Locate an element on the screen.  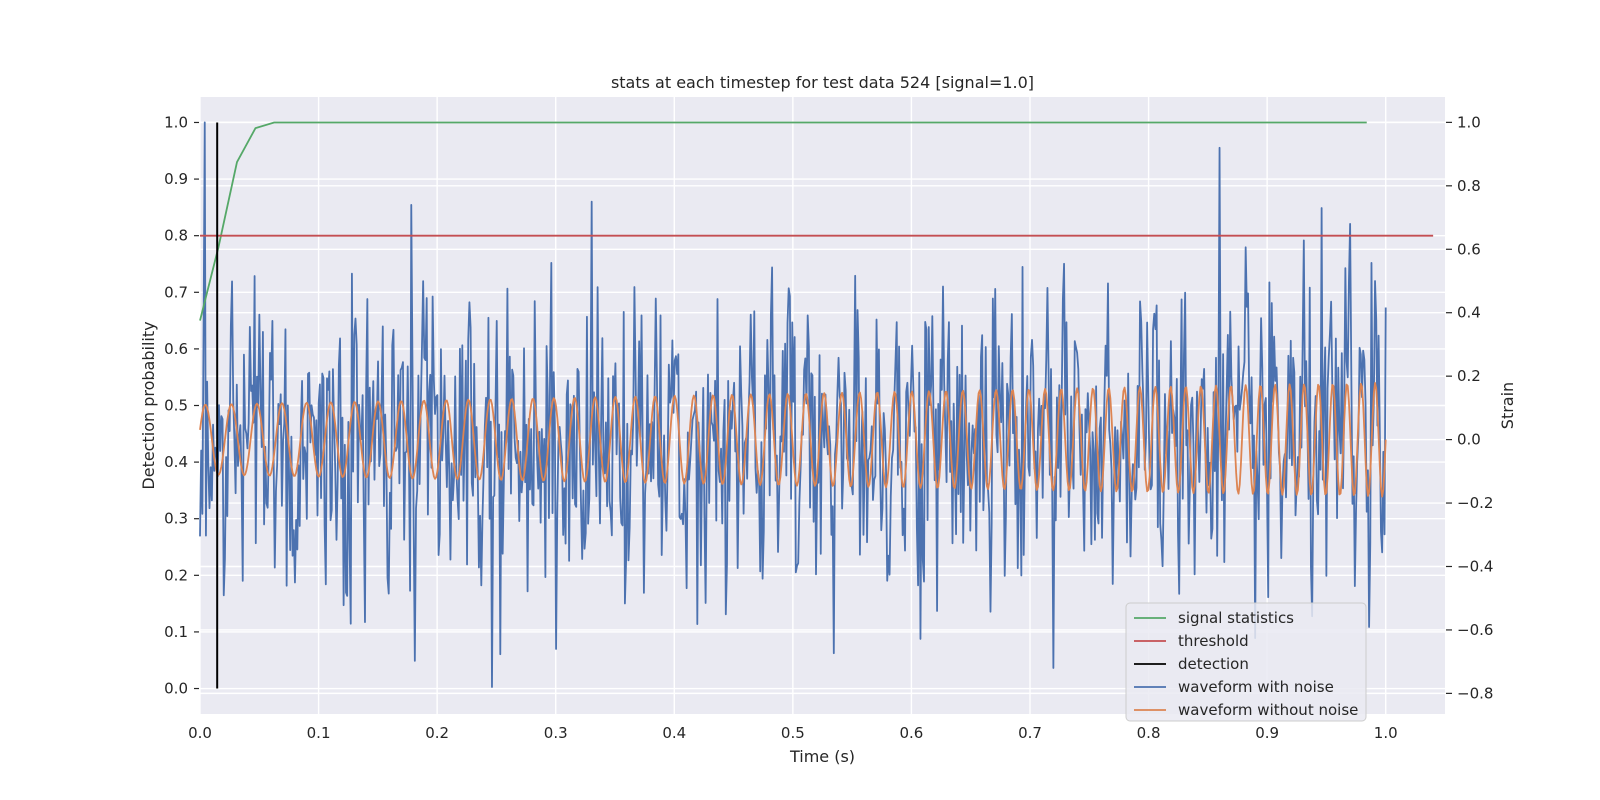
x-tick-label: 0.8 is located at coordinates (1149, 733).